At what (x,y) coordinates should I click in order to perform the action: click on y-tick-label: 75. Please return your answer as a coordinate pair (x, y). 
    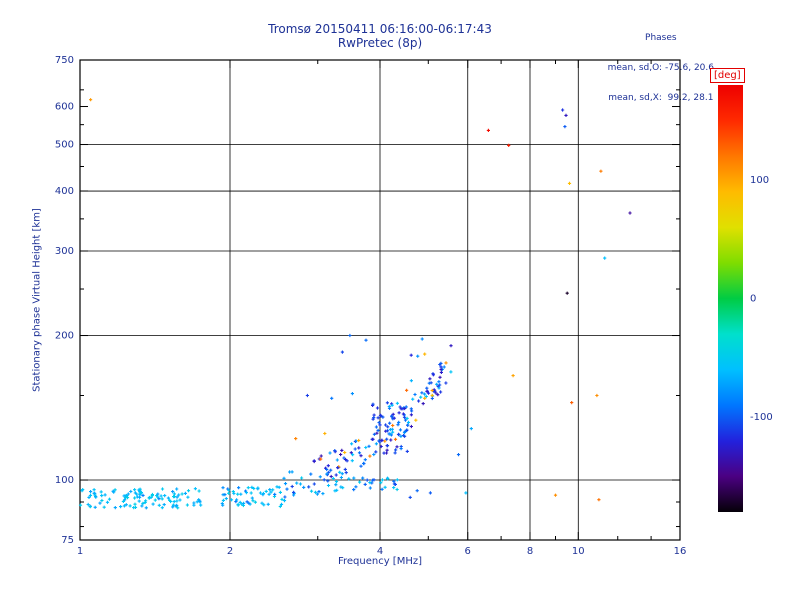
    Looking at the image, I should click on (67, 540).